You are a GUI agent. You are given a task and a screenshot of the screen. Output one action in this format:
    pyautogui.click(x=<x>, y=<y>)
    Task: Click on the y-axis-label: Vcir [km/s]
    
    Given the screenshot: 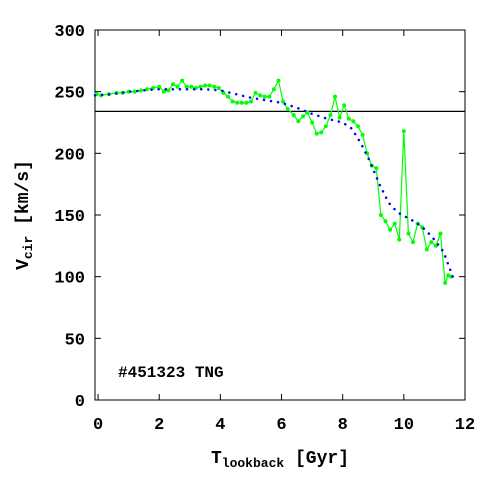 What is the action you would take?
    pyautogui.click(x=25, y=215)
    